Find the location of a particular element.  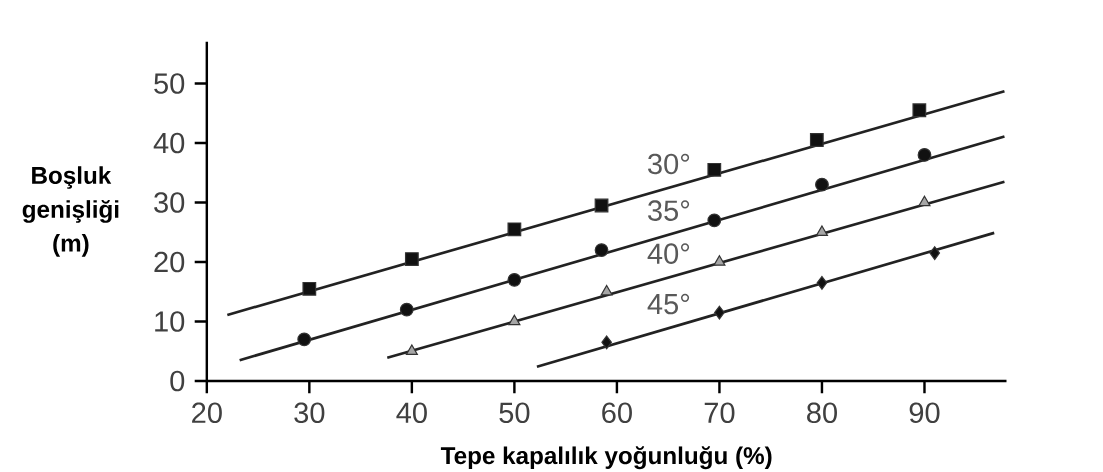

x-tick-label: 30 is located at coordinates (309, 413).